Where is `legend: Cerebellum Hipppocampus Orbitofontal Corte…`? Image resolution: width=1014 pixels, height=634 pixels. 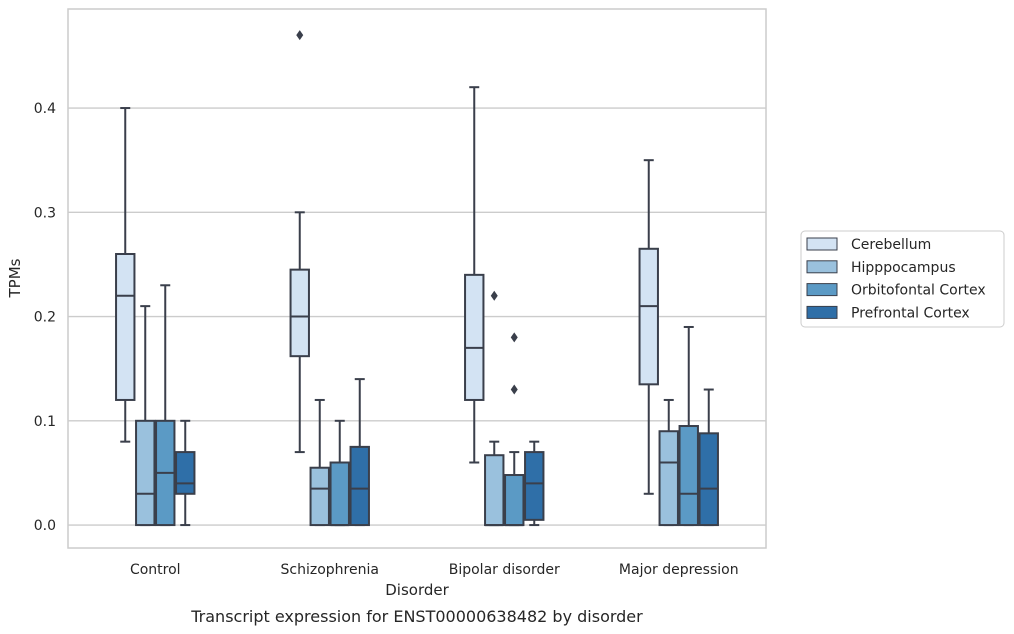 legend: Cerebellum Hipppocampus Orbitofontal Corte… is located at coordinates (902, 279).